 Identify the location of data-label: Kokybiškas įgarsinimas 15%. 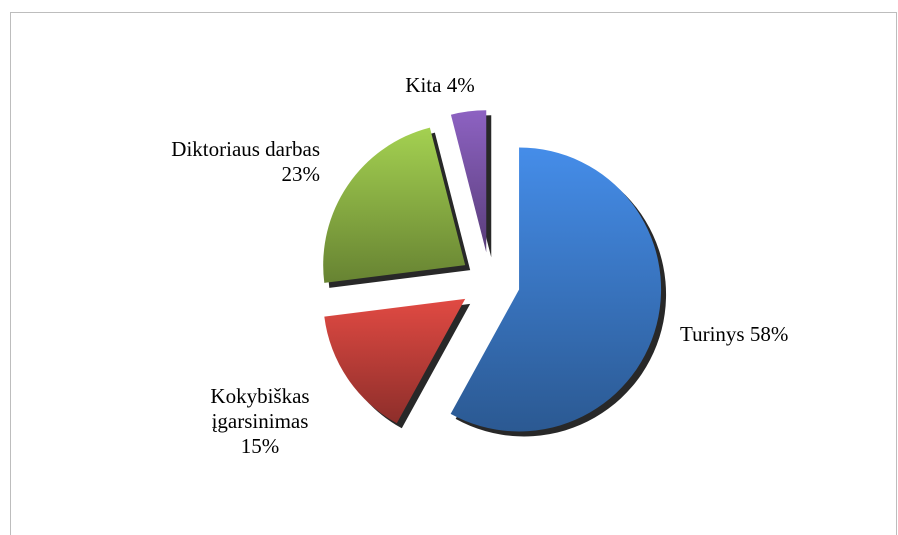
(260, 421).